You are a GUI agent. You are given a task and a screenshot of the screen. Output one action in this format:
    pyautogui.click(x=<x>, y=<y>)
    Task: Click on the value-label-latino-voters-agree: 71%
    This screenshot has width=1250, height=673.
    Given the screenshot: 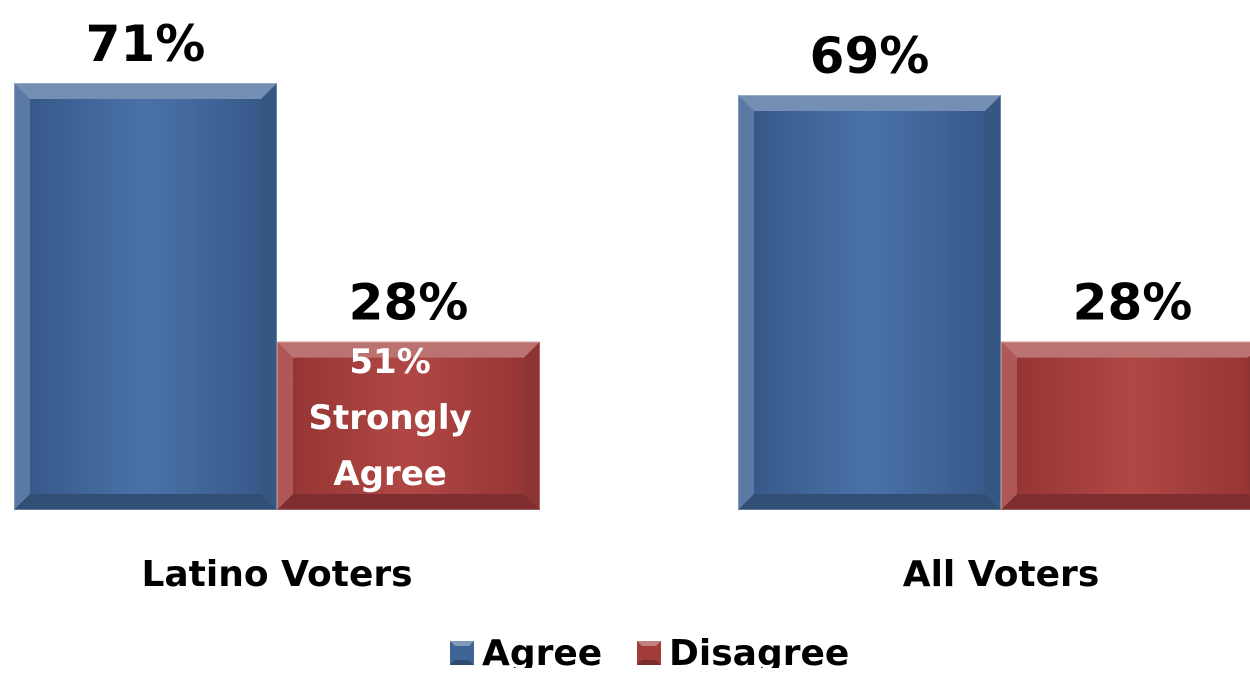 What is the action you would take?
    pyautogui.click(x=146, y=44)
    